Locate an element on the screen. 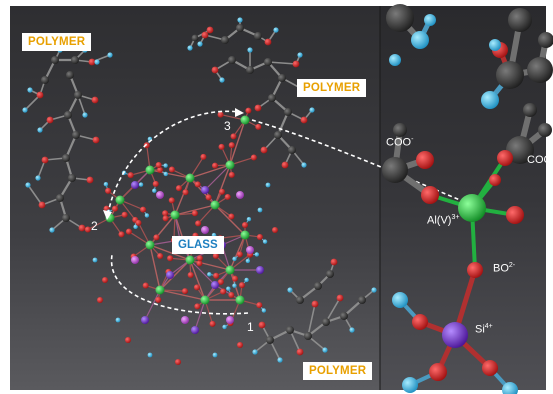 This screenshot has height=394, width=553. coo-label-right: COO is located at coordinates (540, 160).